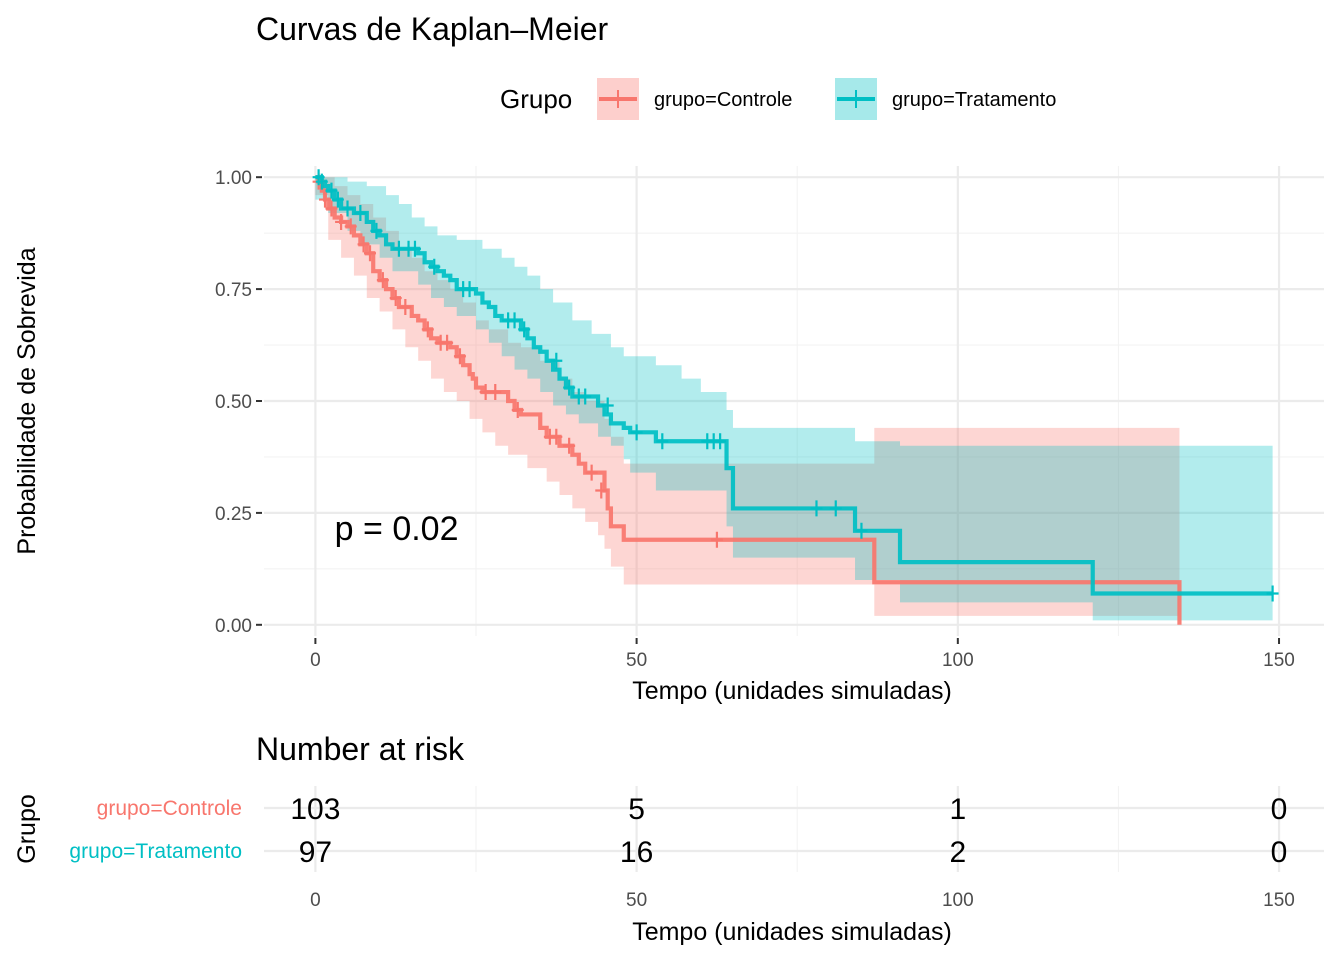 The width and height of the screenshot is (1344, 960). What do you see at coordinates (636, 852) in the screenshot?
I see `risk-count-tratamento: 16` at bounding box center [636, 852].